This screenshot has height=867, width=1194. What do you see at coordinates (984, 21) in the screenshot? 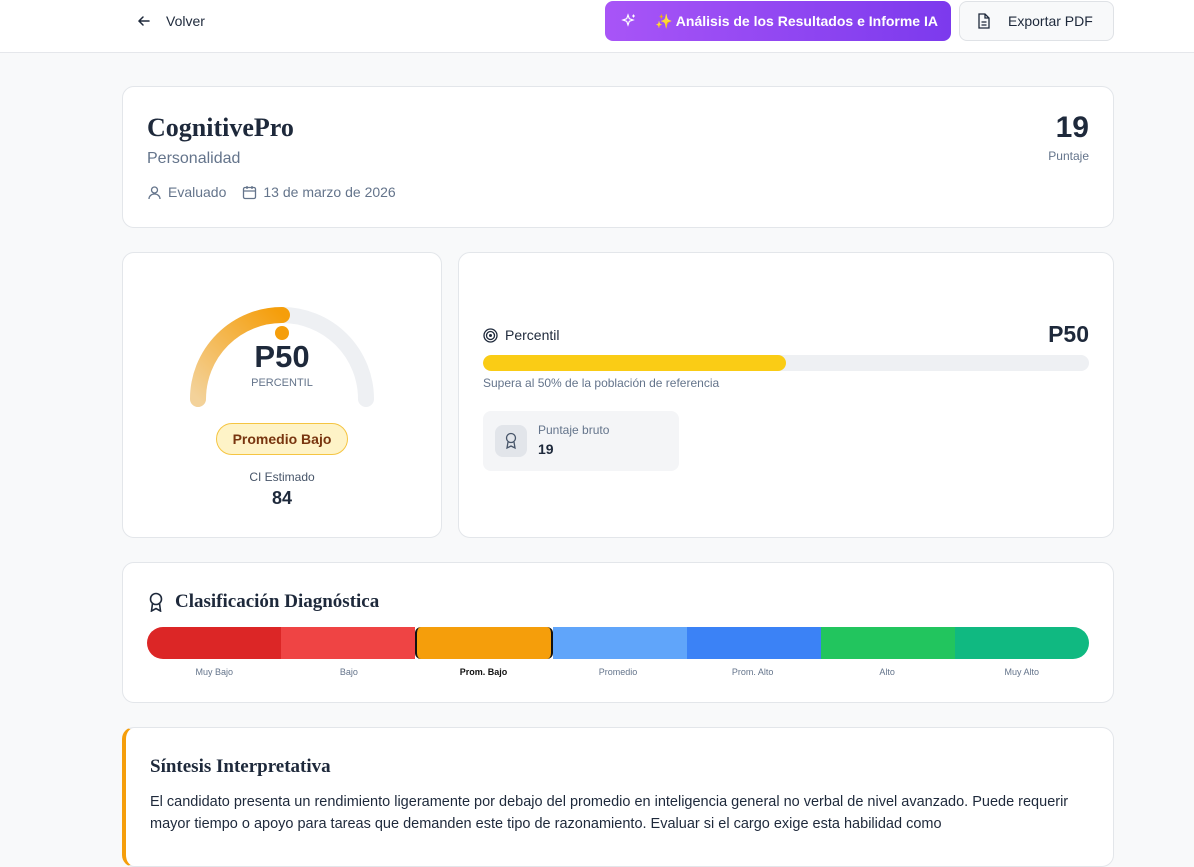
I see `file-icon` at bounding box center [984, 21].